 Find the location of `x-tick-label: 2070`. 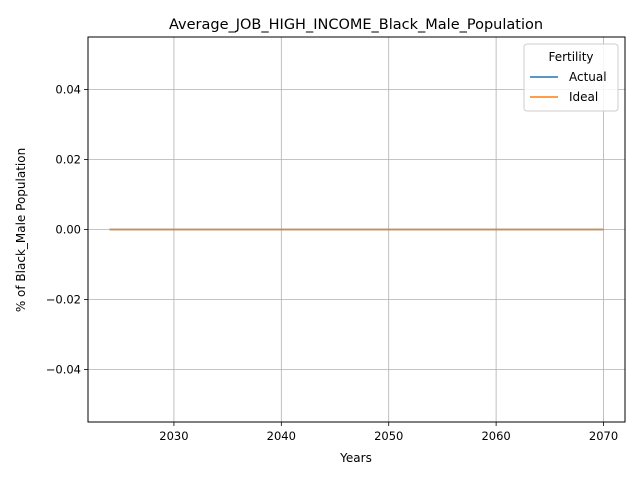

x-tick-label: 2070 is located at coordinates (603, 436).